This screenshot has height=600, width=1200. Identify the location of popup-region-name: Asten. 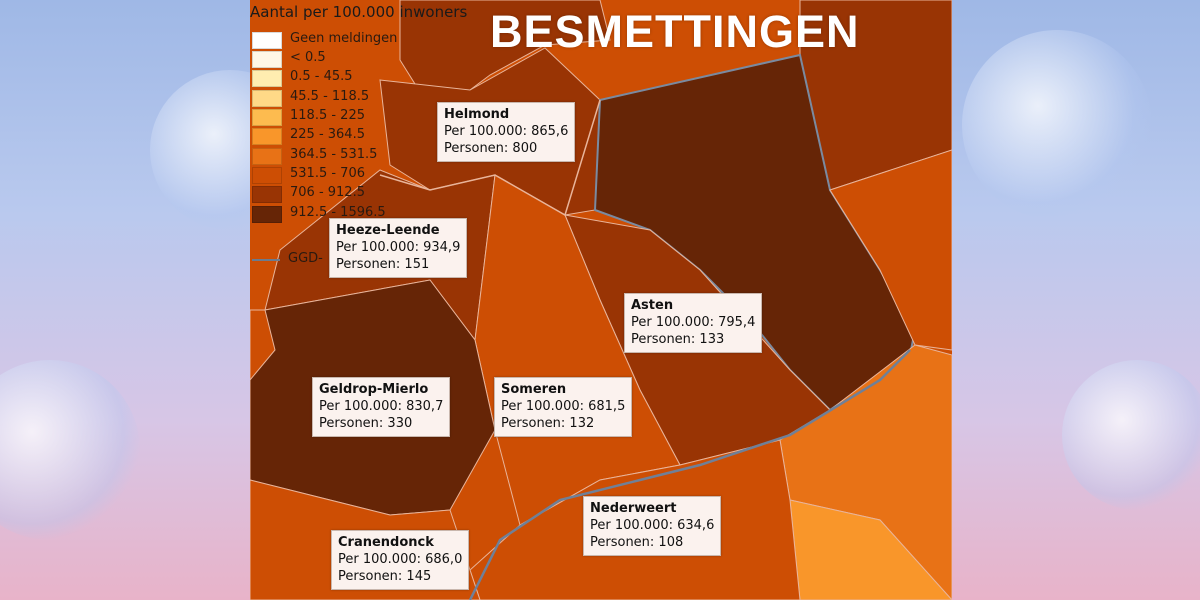
(652, 305).